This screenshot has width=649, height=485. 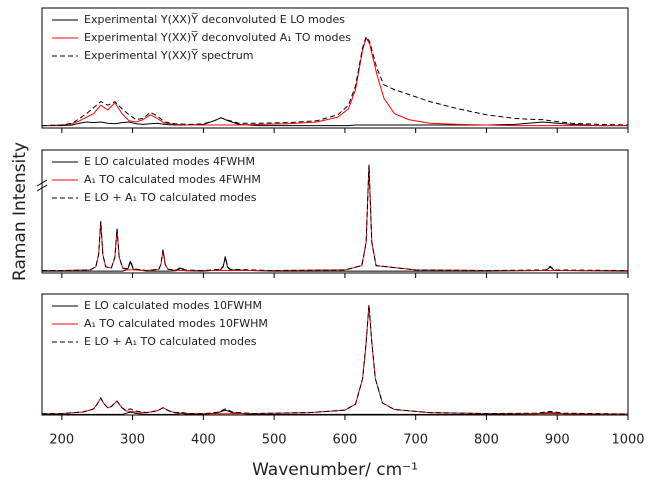 I want to click on x-tick-label: 400, so click(x=203, y=440).